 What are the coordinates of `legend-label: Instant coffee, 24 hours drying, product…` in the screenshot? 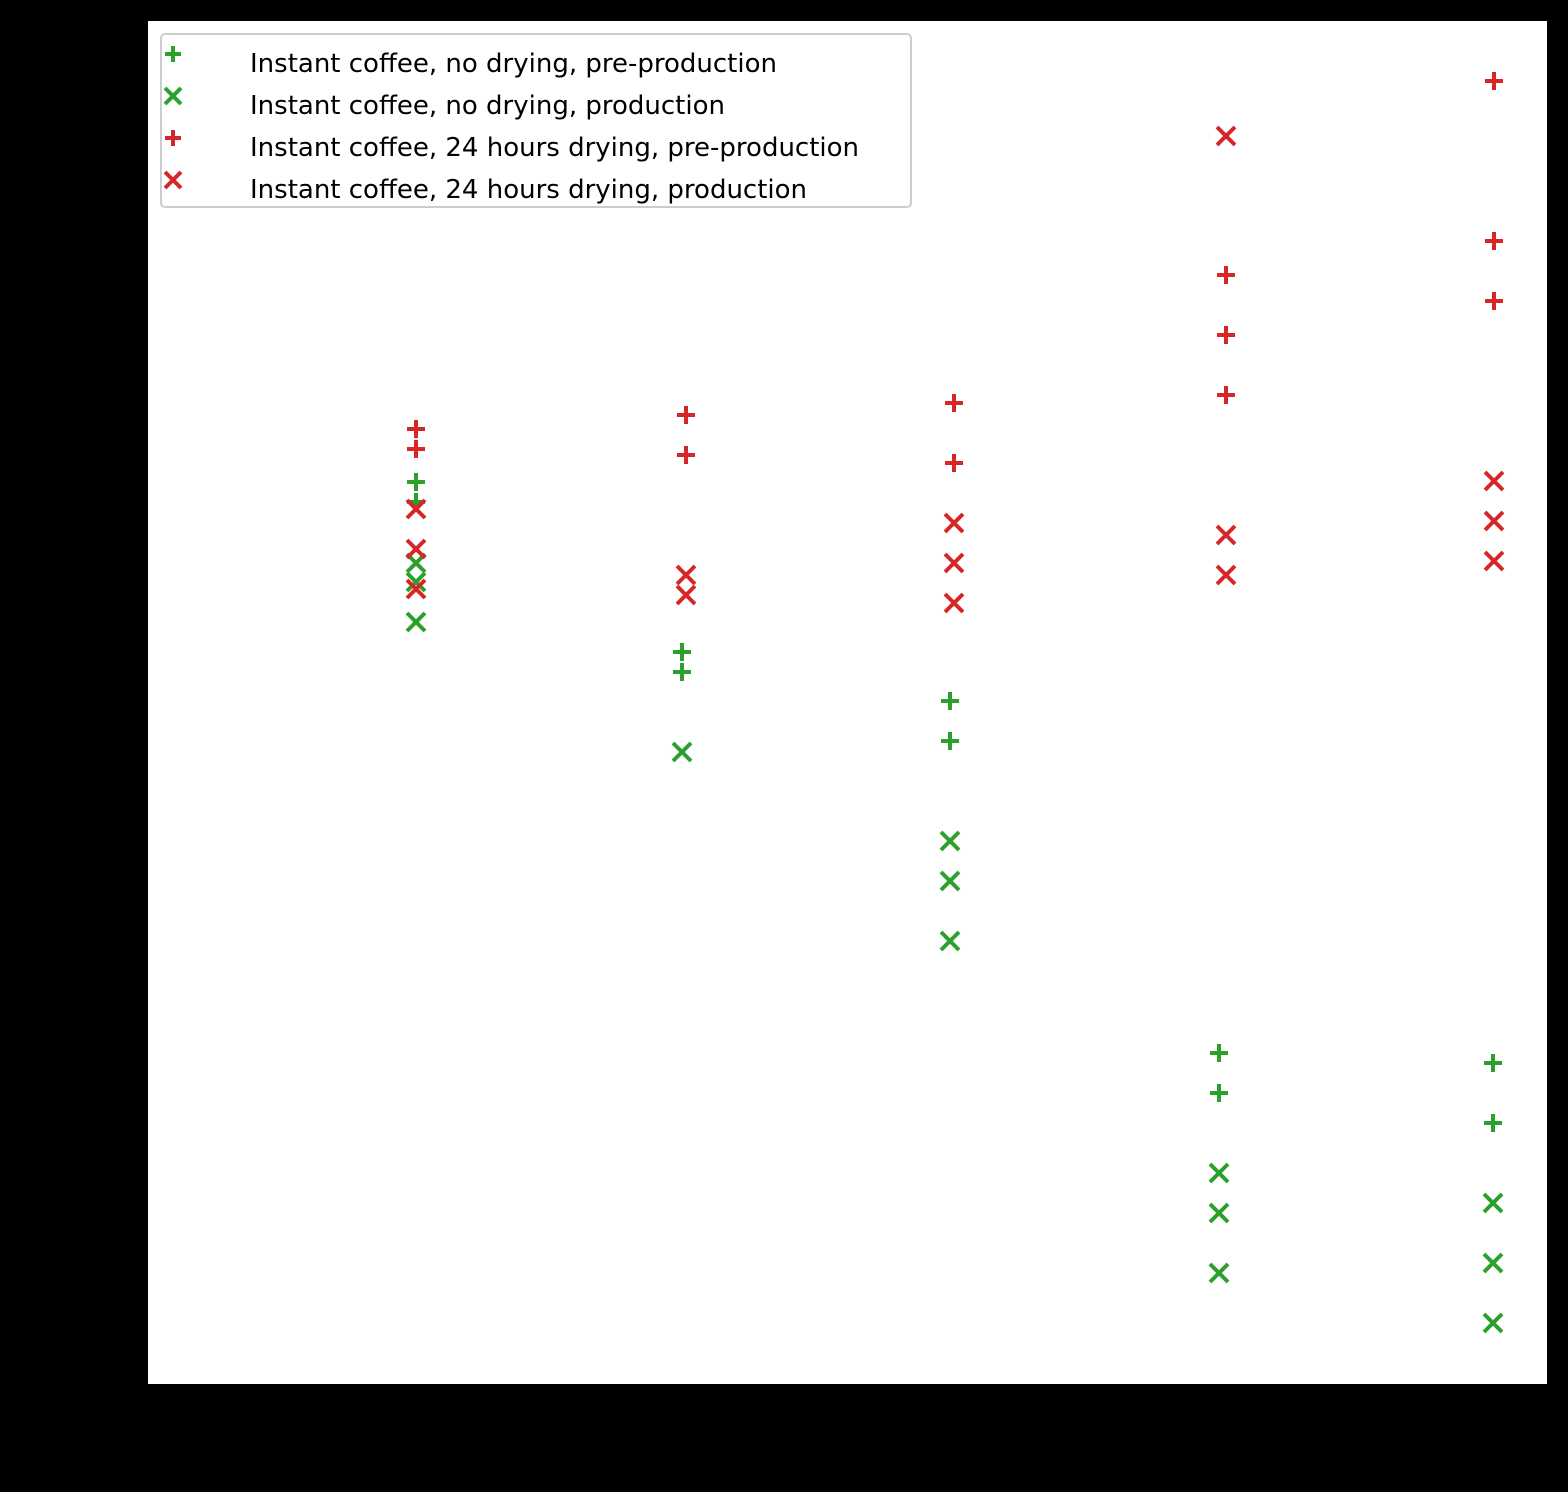 It's located at (529, 190).